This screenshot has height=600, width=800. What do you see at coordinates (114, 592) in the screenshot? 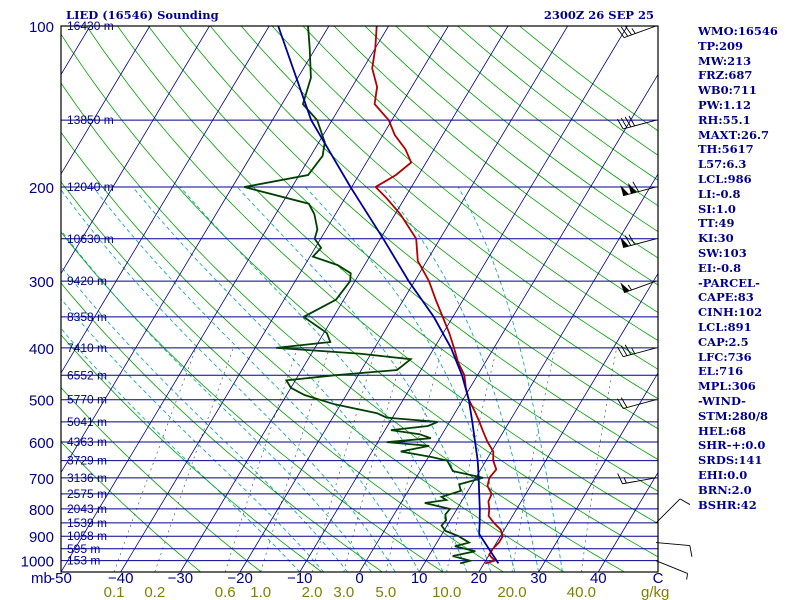
I see `mixing-ratio-tick-label: 0.1` at bounding box center [114, 592].